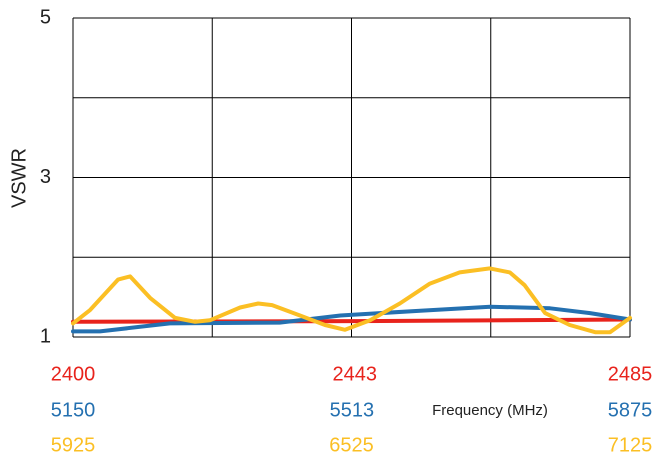 The width and height of the screenshot is (660, 465). I want to click on y-tick-label: 5, so click(45, 17).